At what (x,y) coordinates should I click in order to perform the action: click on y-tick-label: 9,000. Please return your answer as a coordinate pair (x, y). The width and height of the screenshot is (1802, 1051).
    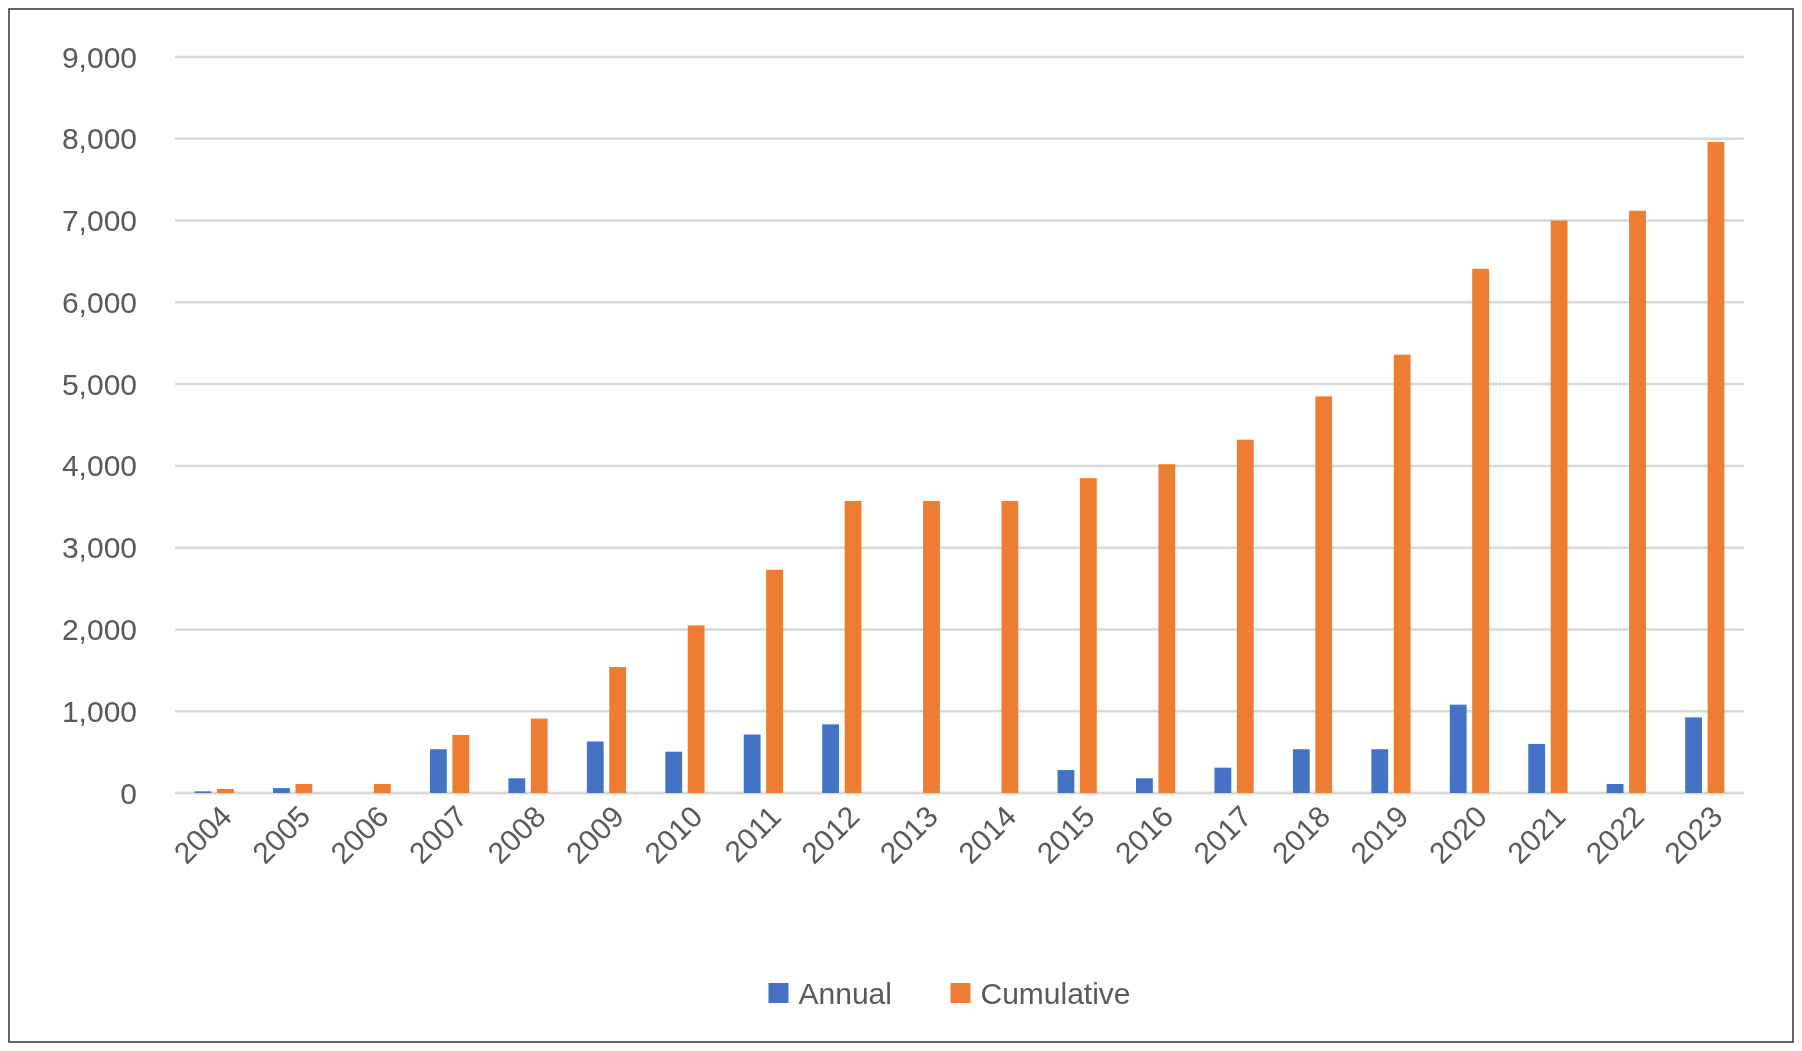
    Looking at the image, I should click on (99, 57).